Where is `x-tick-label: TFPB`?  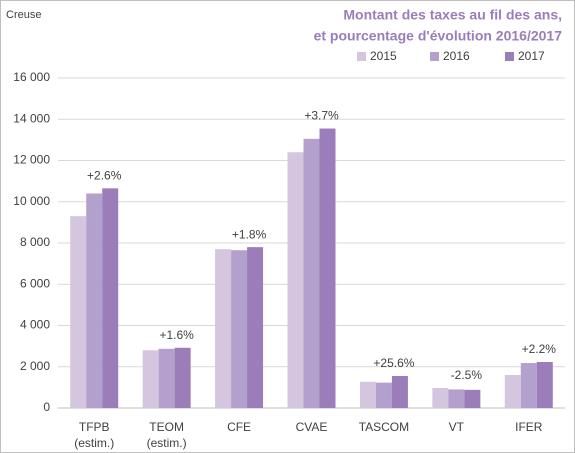 x-tick-label: TFPB is located at coordinates (94, 427).